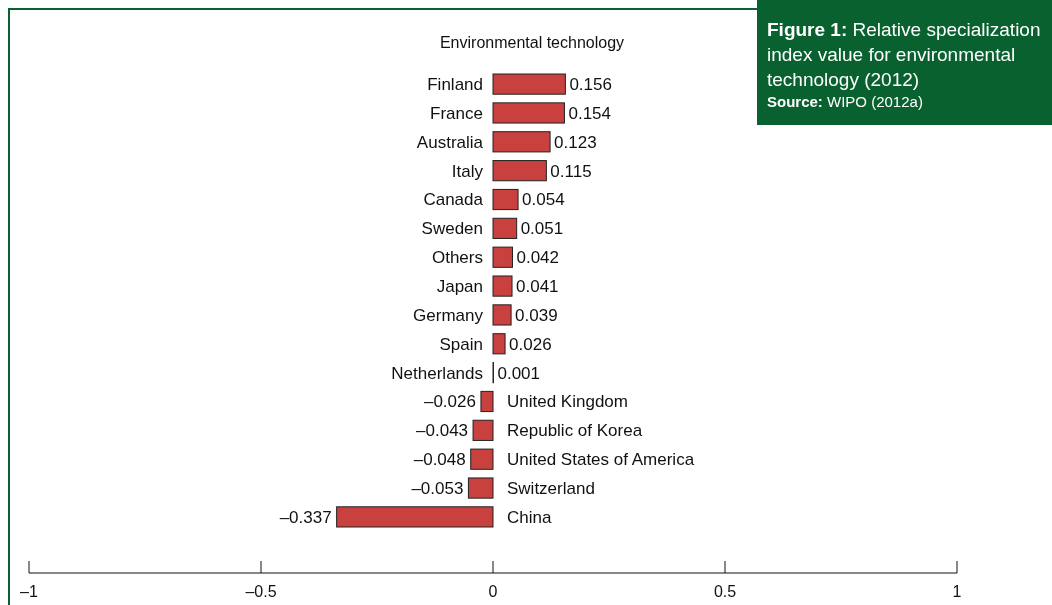 The width and height of the screenshot is (1052, 605). What do you see at coordinates (571, 171) in the screenshot?
I see `data-label: 0.115` at bounding box center [571, 171].